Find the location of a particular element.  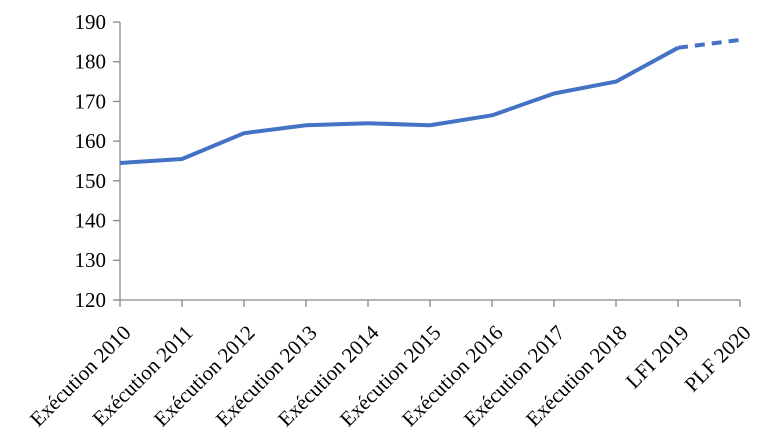

series-line-forecast-dashed is located at coordinates (709, 43).